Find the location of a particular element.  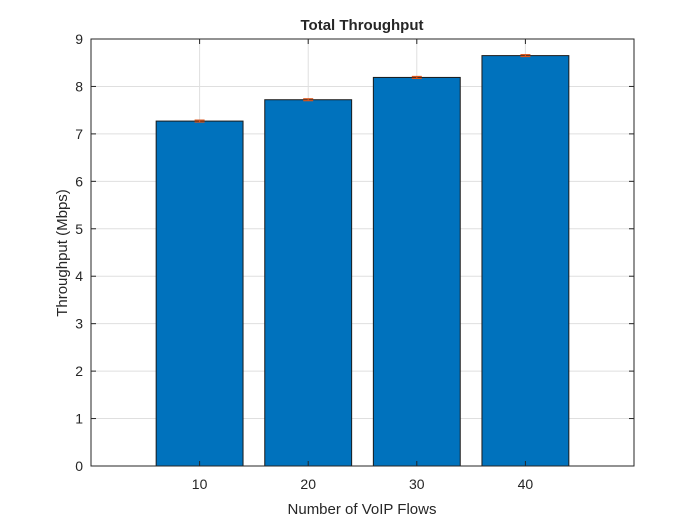

x-tick-label: 40 is located at coordinates (526, 484).